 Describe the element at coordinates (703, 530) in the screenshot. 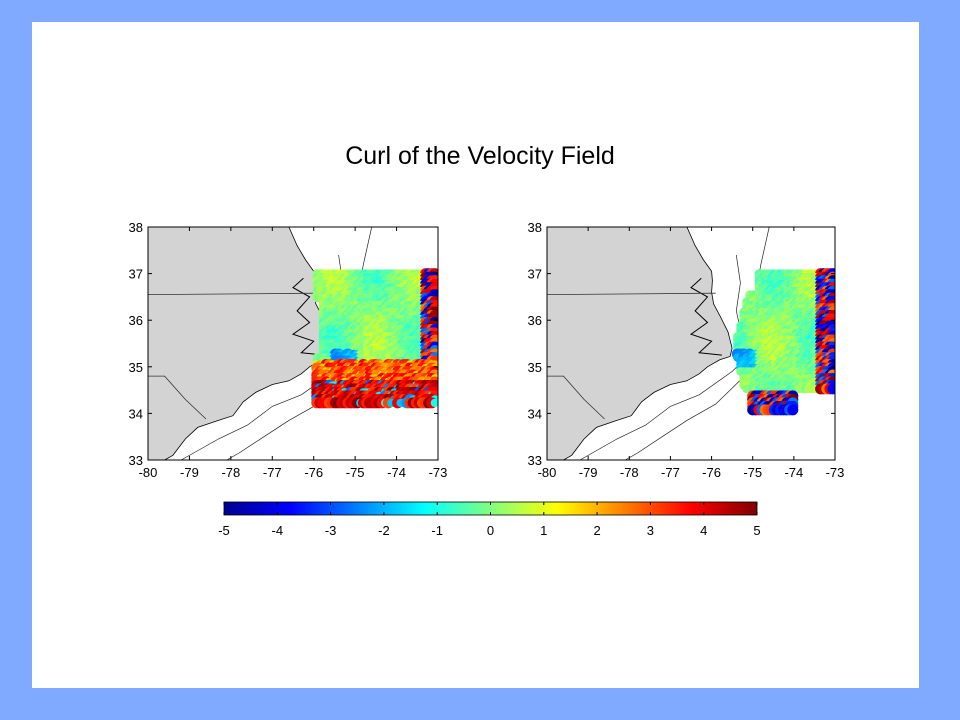

I see `colorbar-tick-label: 4` at that location.